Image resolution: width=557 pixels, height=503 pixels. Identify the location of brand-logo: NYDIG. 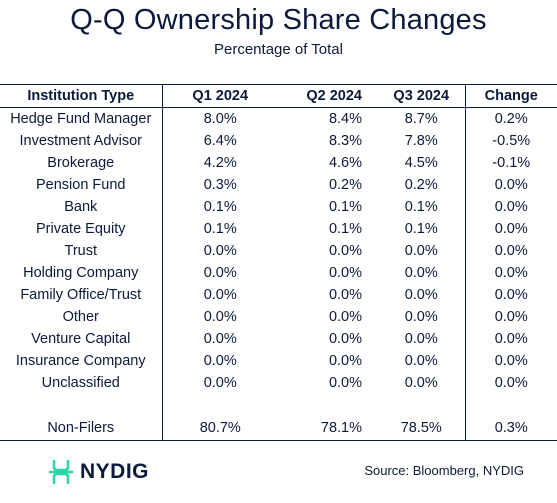
(98, 472).